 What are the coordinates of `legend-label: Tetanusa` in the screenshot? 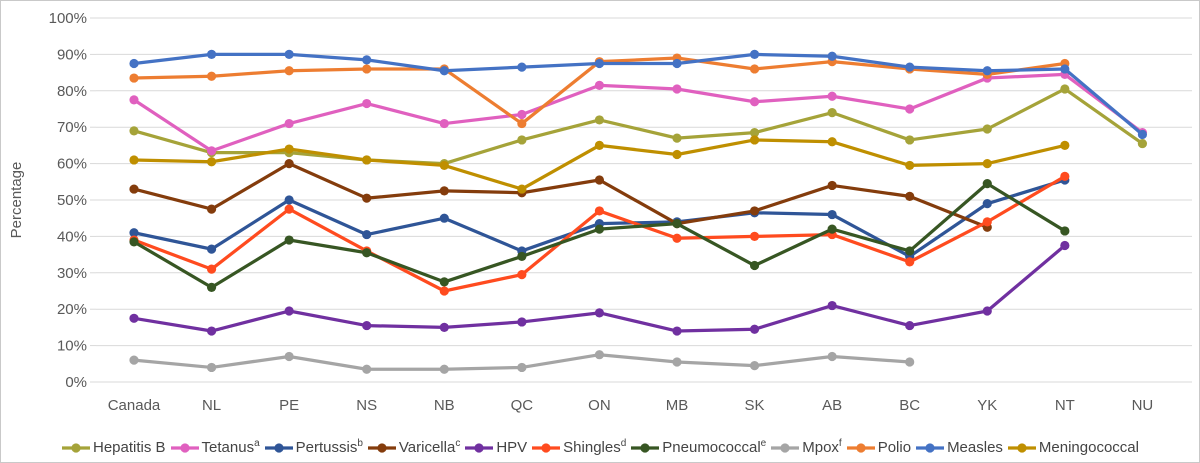 It's located at (230, 447).